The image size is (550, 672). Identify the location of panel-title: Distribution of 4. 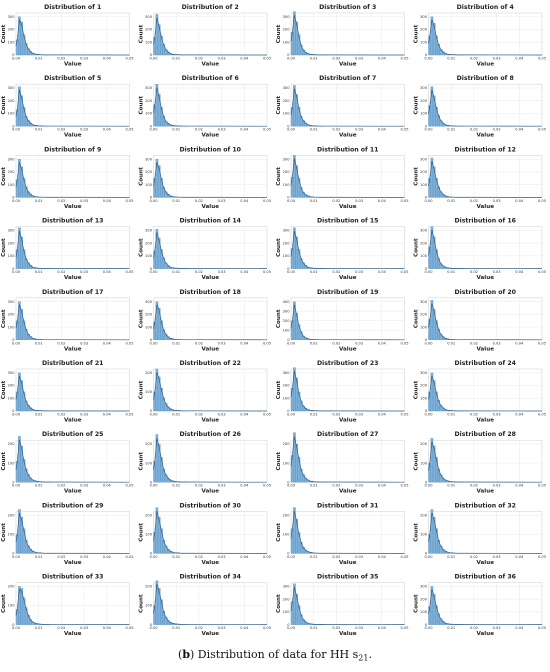
(486, 7).